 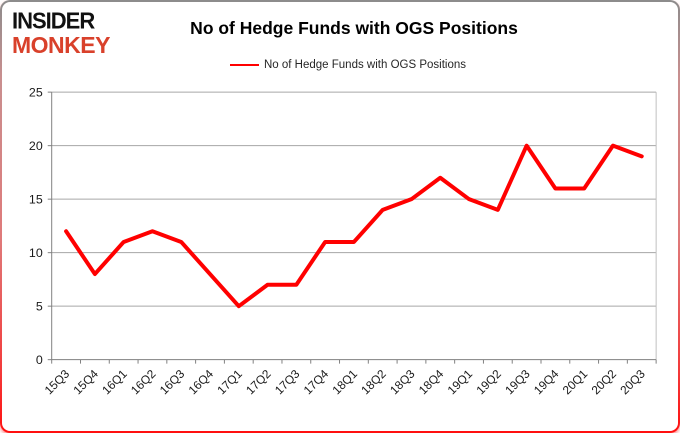 What do you see at coordinates (85, 381) in the screenshot?
I see `x-tick-label: 15Q4` at bounding box center [85, 381].